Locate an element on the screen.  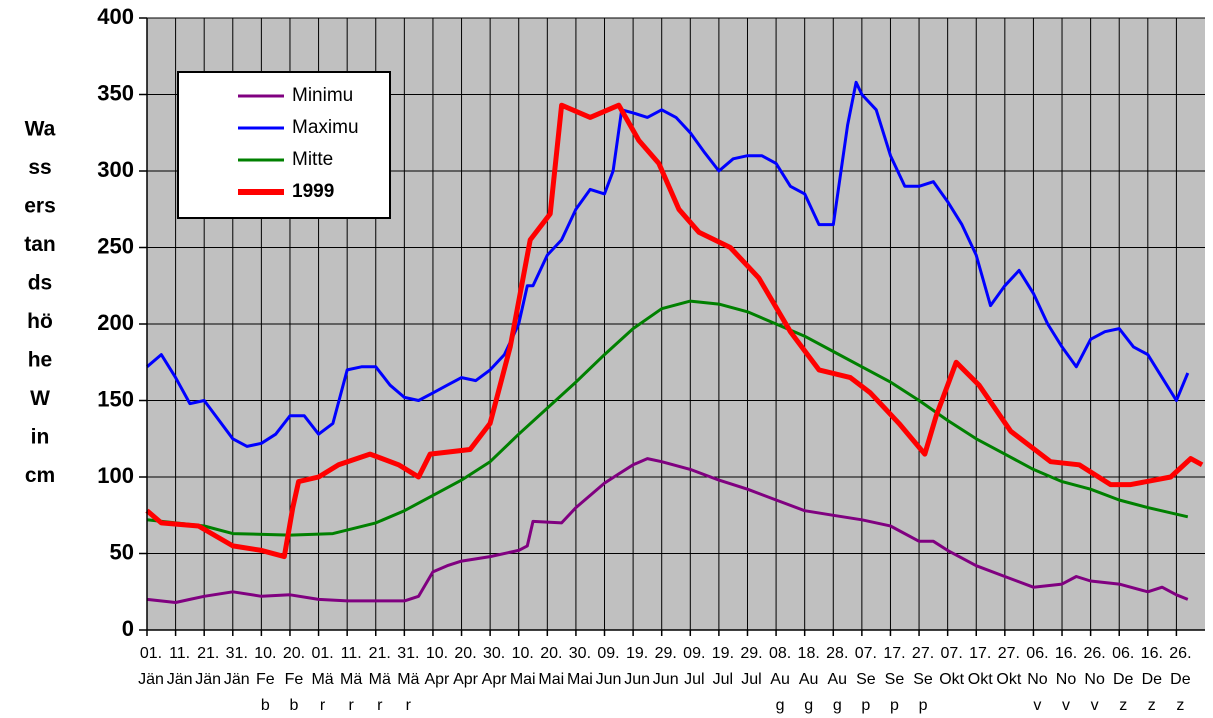
y-tick-label: 150 is located at coordinates (115, 398).